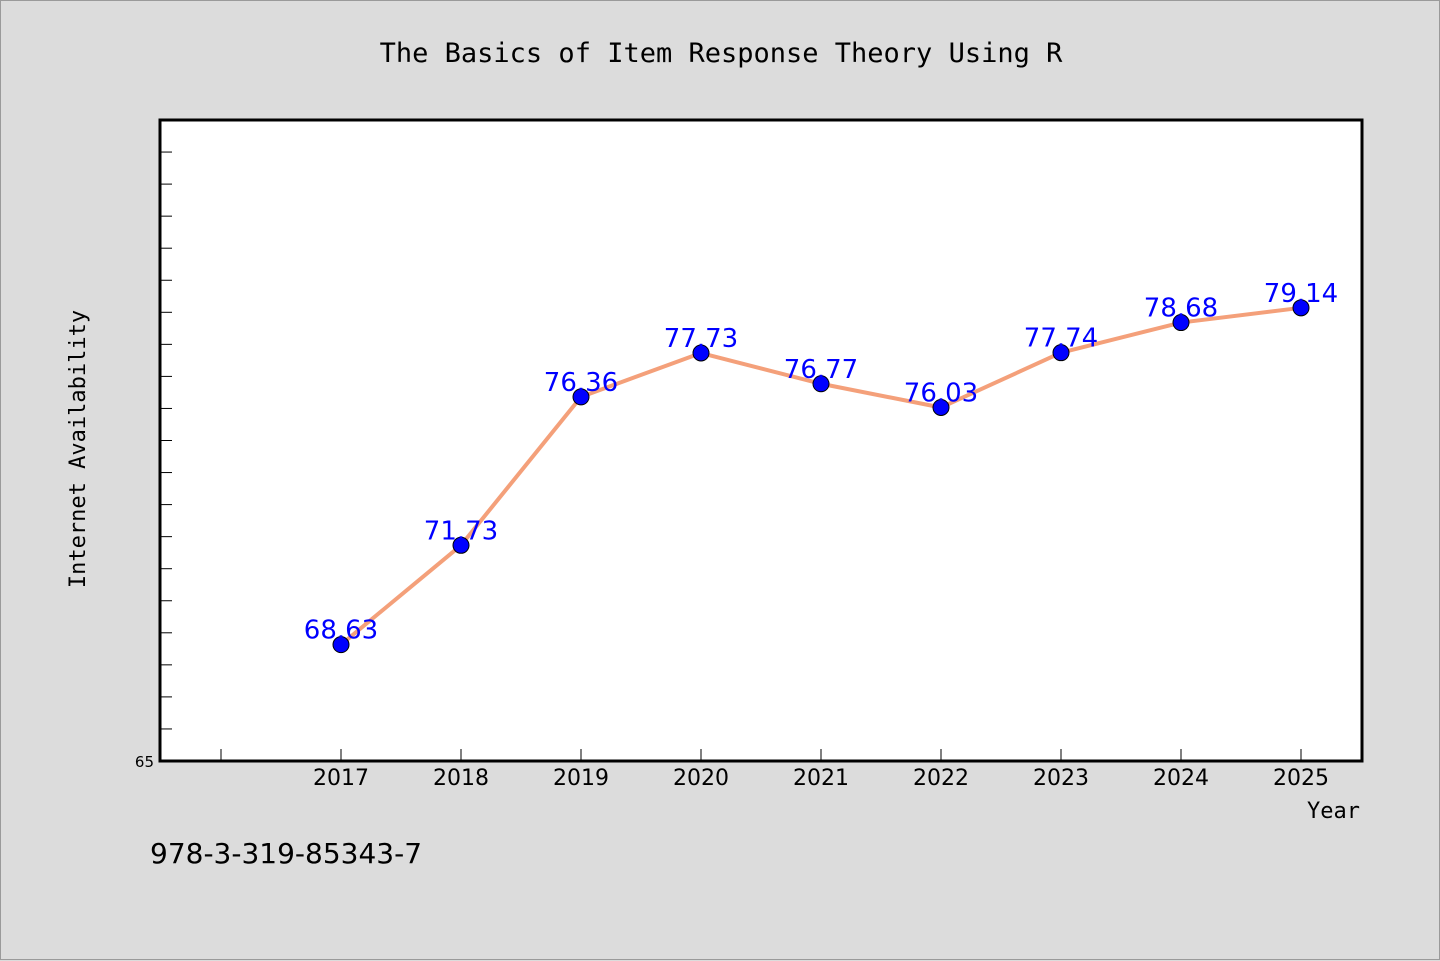 Image resolution: width=1440 pixels, height=961 pixels. What do you see at coordinates (1061, 778) in the screenshot?
I see `x-tick-label: 2023` at bounding box center [1061, 778].